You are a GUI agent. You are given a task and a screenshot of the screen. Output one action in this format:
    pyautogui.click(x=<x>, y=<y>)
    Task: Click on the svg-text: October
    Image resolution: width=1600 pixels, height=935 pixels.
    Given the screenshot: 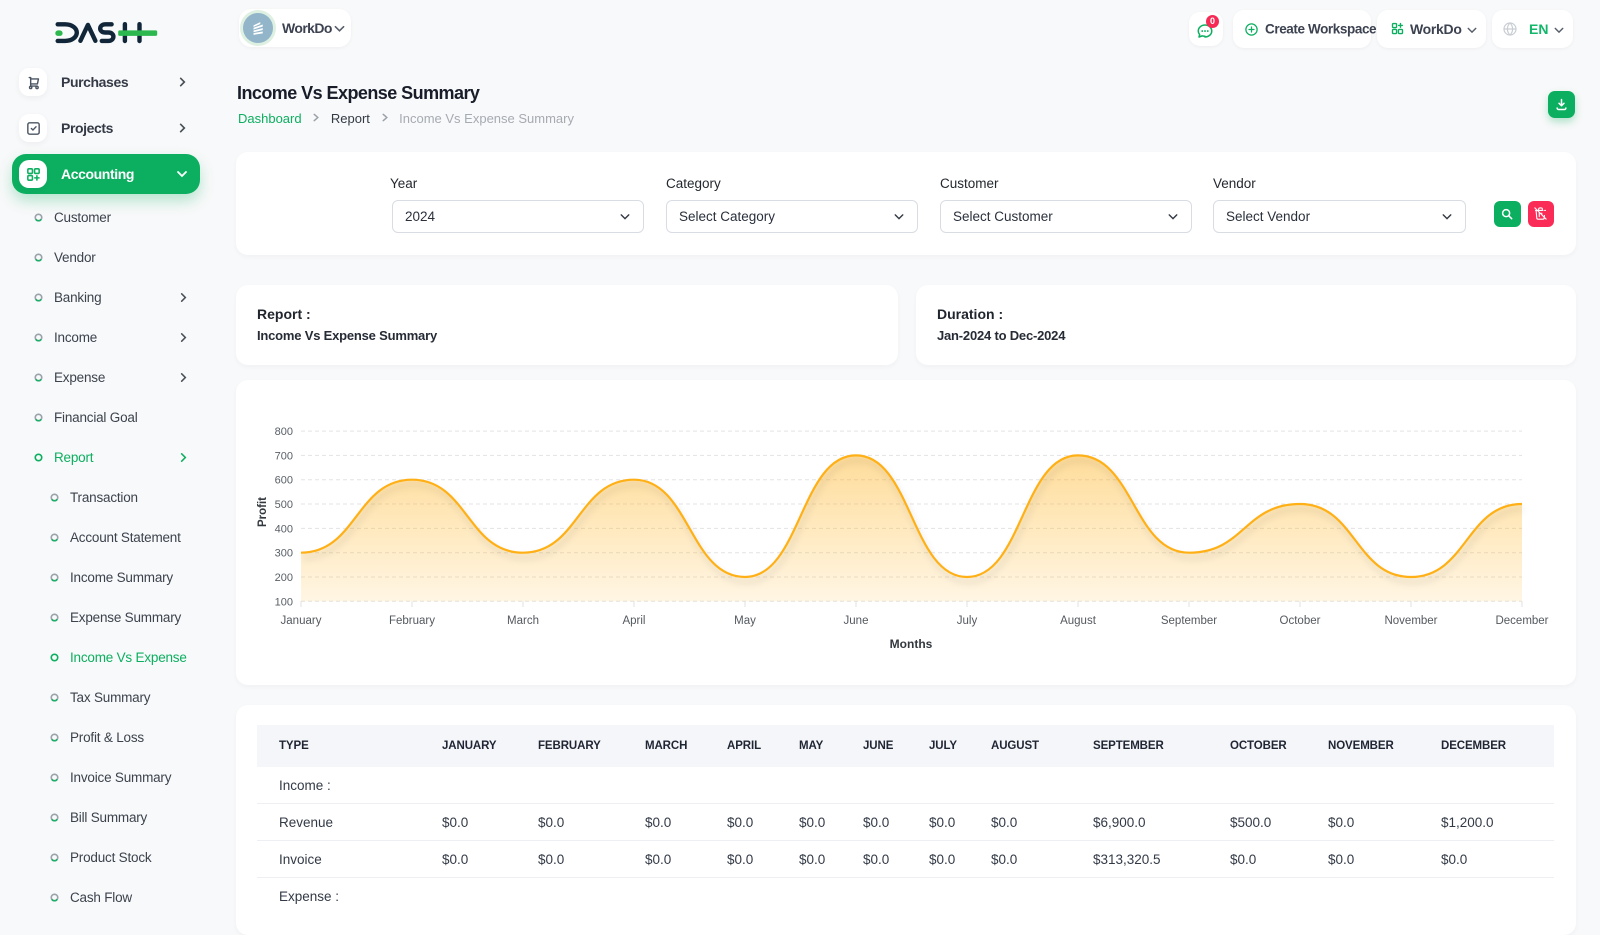 What is the action you would take?
    pyautogui.click(x=1300, y=621)
    